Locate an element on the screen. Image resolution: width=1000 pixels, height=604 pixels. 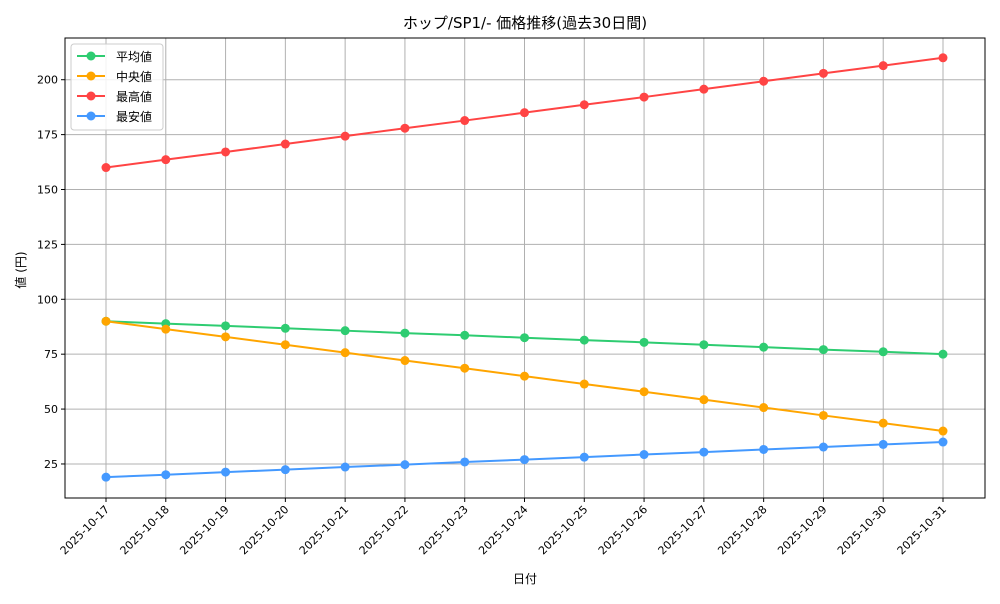
x-tick-label: 2025-10-17 is located at coordinates (85, 530).